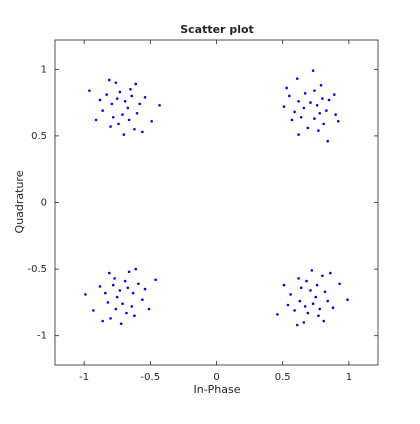 Image resolution: width=420 pixels, height=424 pixels. What do you see at coordinates (42, 336) in the screenshot?
I see `y-tick-label: -1` at bounding box center [42, 336].